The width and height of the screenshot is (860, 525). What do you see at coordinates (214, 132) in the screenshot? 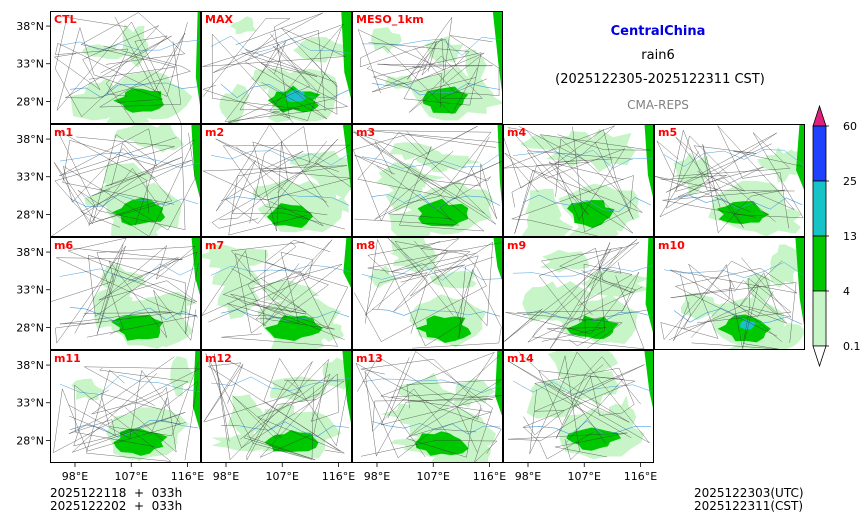
I see `panel-label: m2` at bounding box center [214, 132].